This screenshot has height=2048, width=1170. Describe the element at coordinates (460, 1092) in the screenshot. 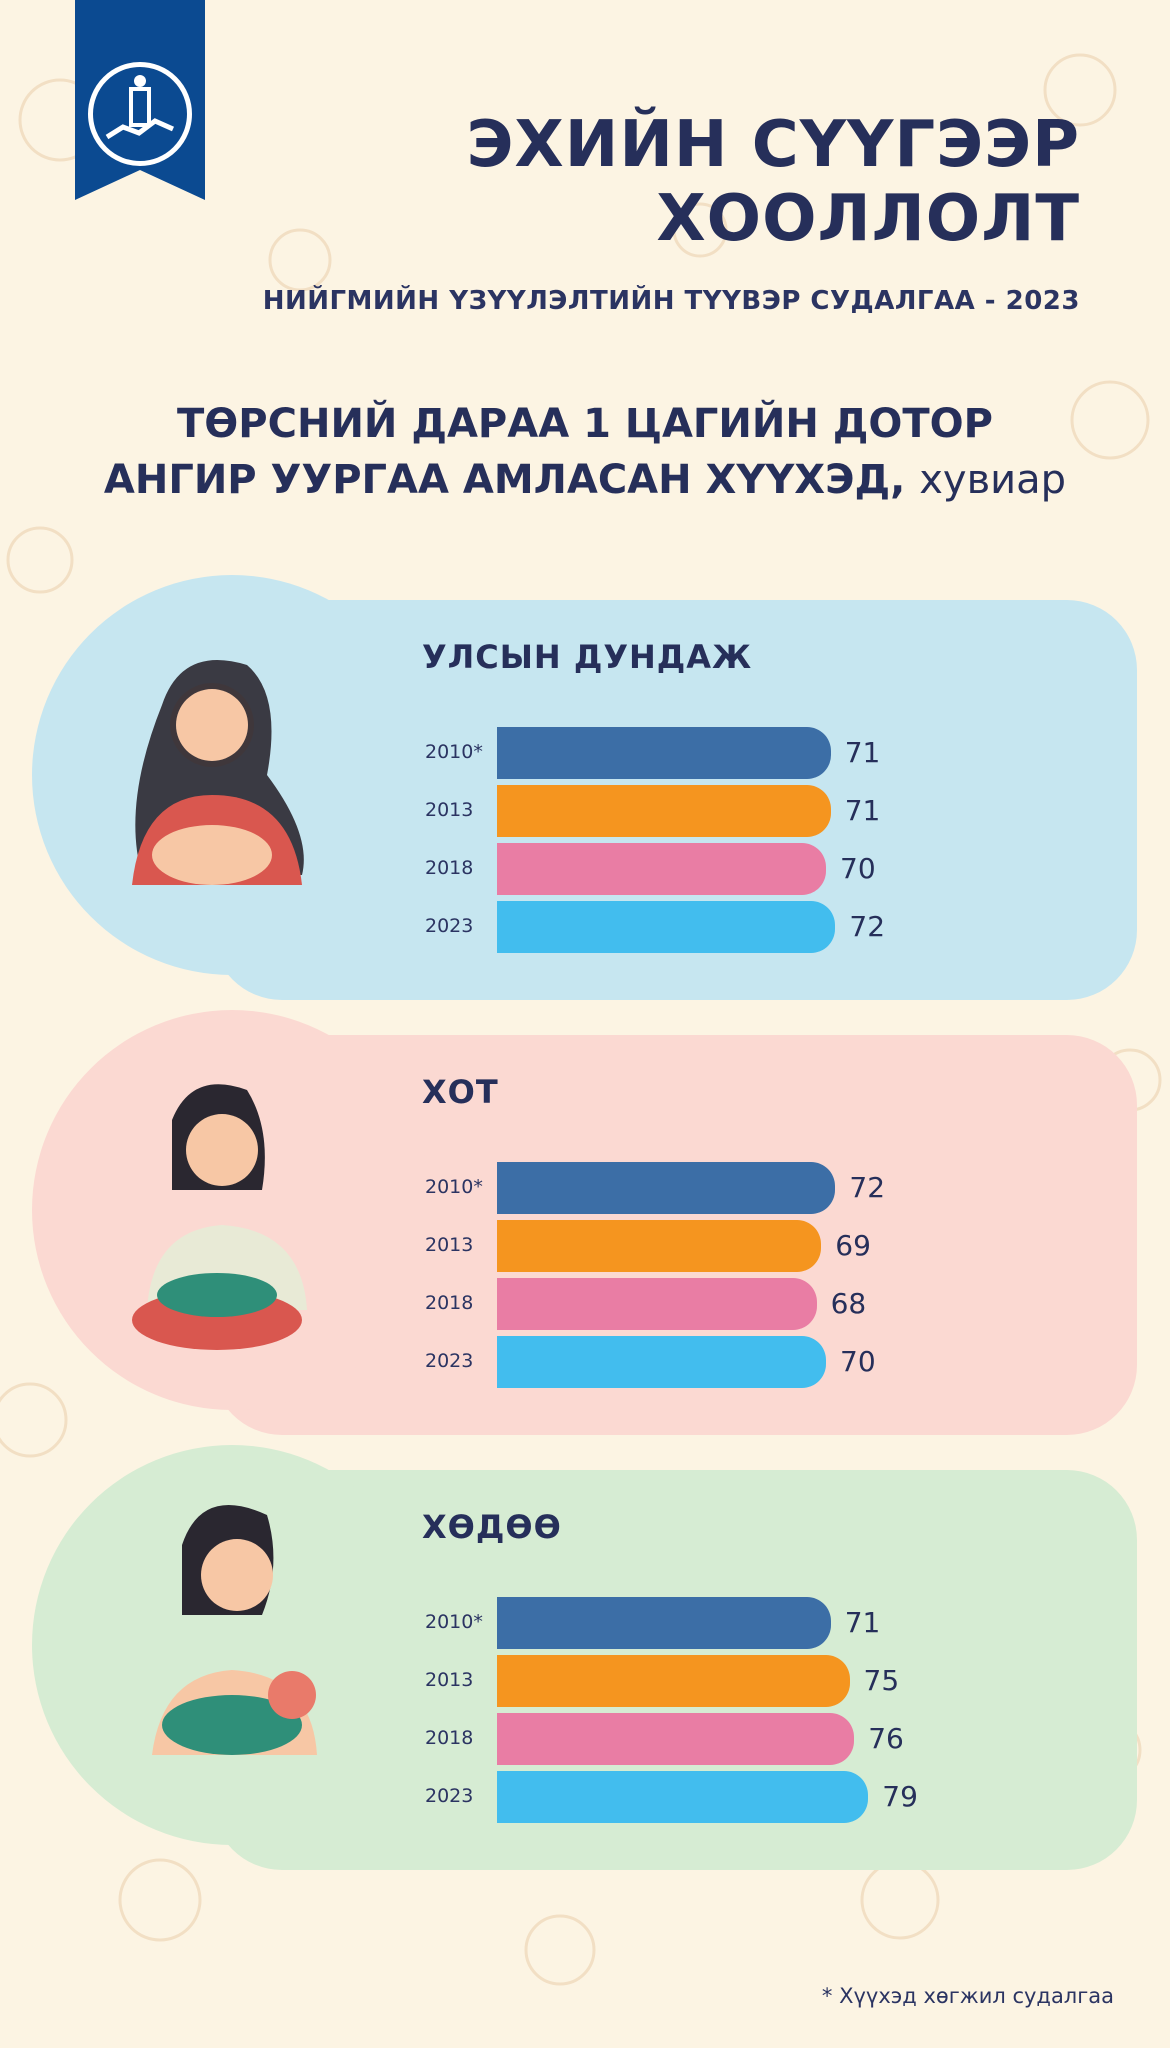

I see `panel-title: ХОТ` at that location.